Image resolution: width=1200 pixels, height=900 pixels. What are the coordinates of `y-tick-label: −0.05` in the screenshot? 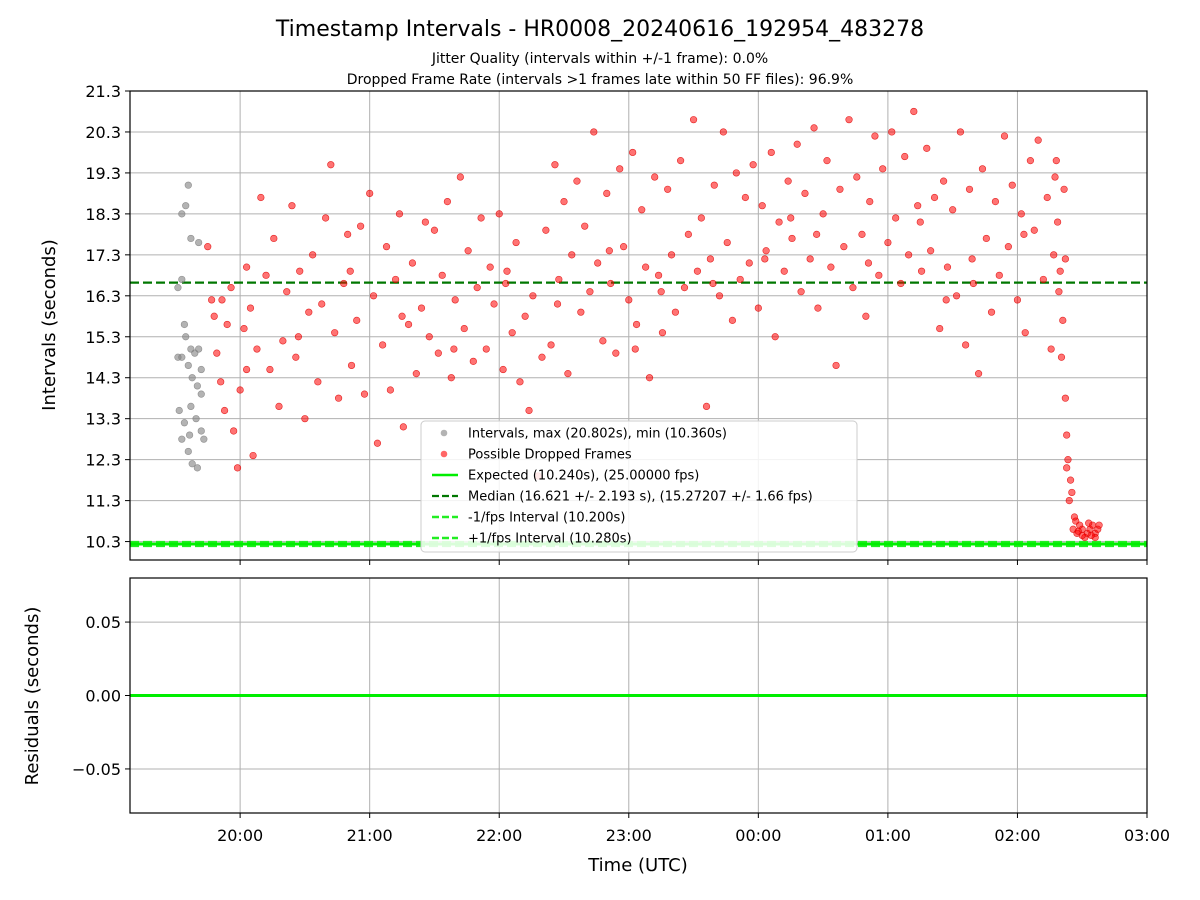 It's located at (96, 769).